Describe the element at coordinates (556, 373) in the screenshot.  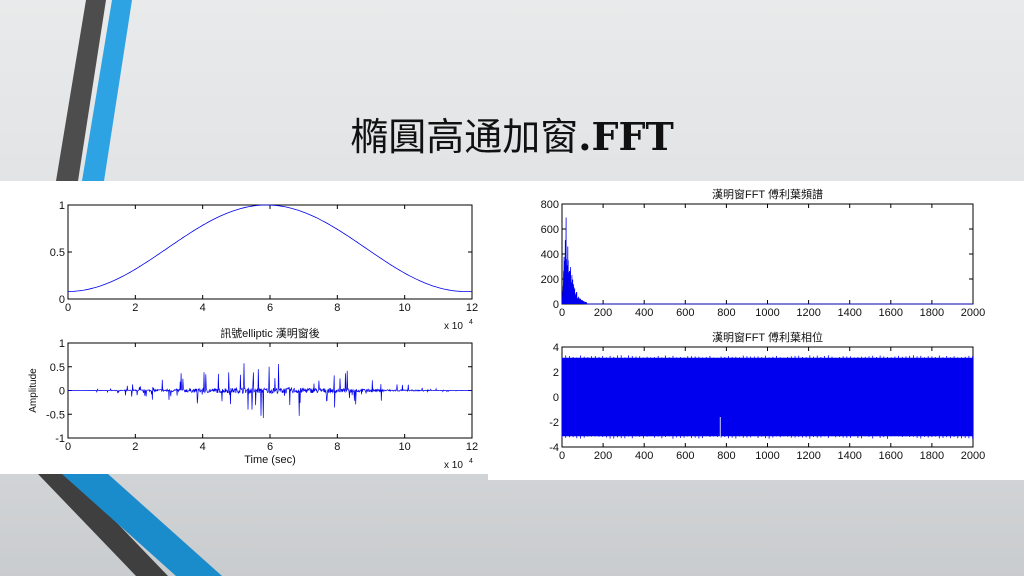
I see `y-tick-label: 2` at that location.